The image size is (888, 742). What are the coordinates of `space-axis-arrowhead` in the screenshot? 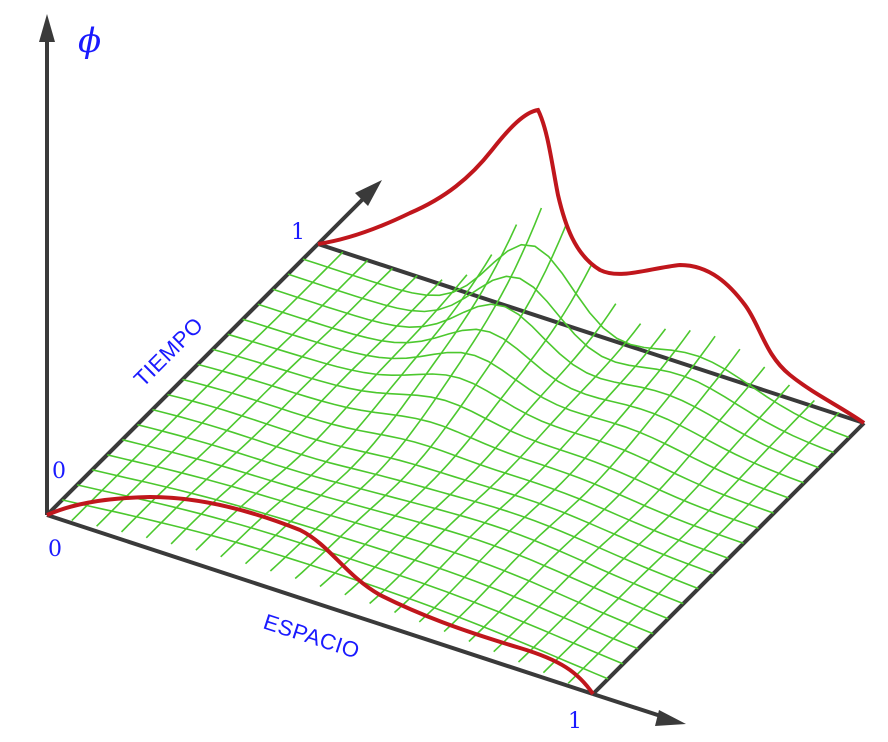 It's located at (670, 718).